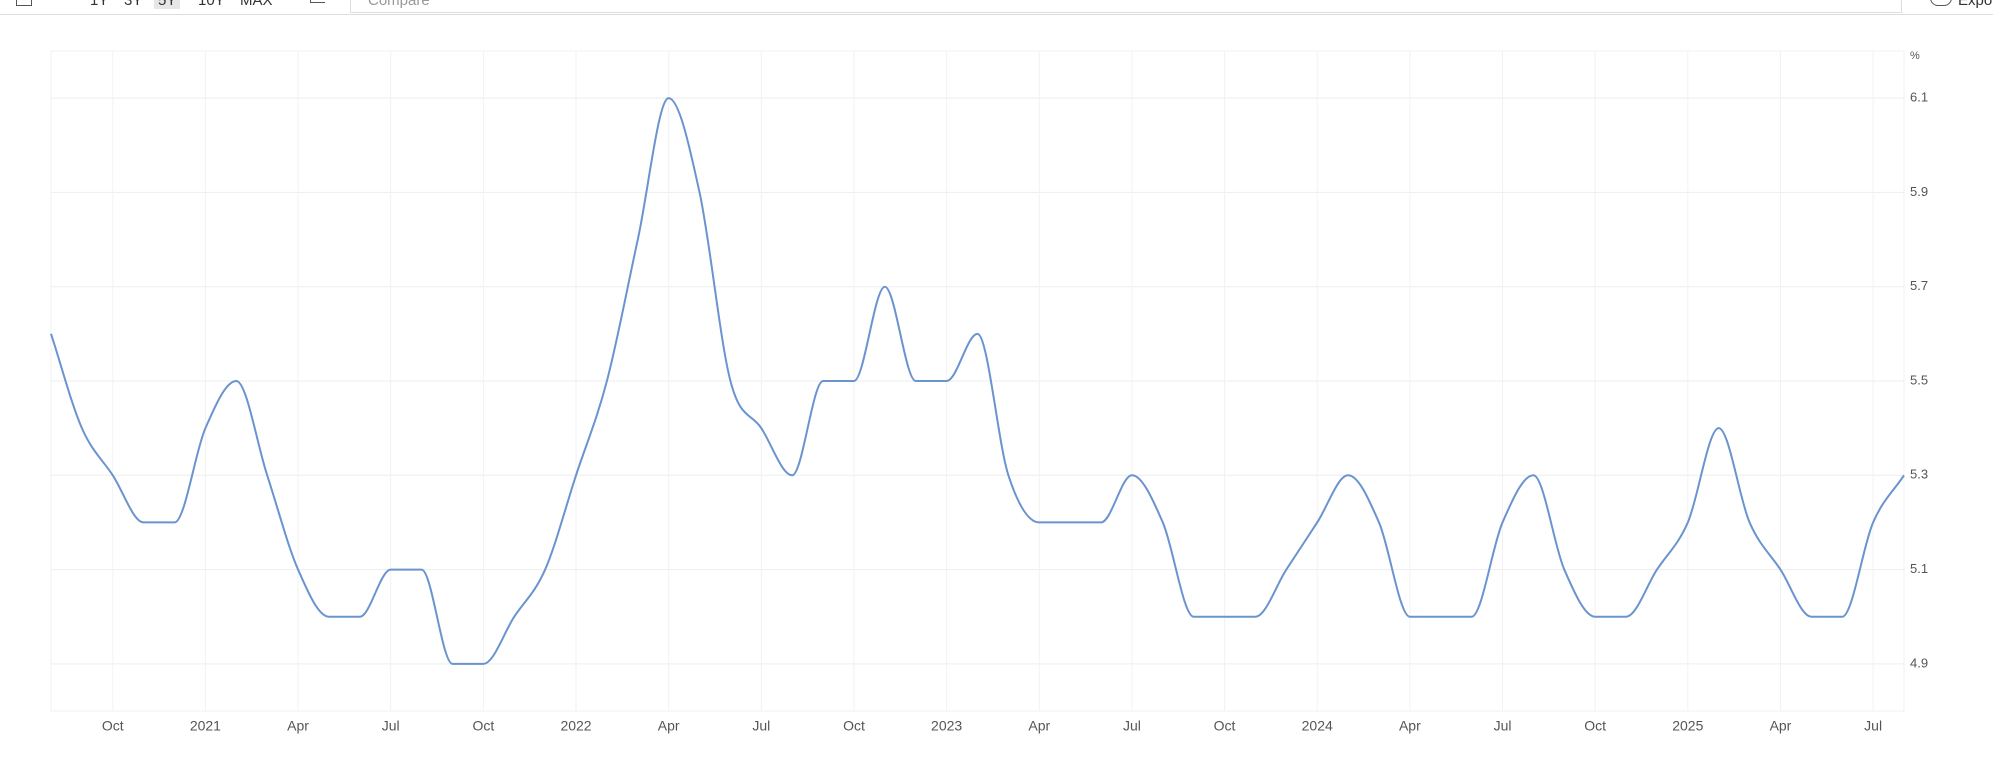 This screenshot has height=780, width=1993. What do you see at coordinates (1919, 474) in the screenshot?
I see `y-tick-label: 5.3` at bounding box center [1919, 474].